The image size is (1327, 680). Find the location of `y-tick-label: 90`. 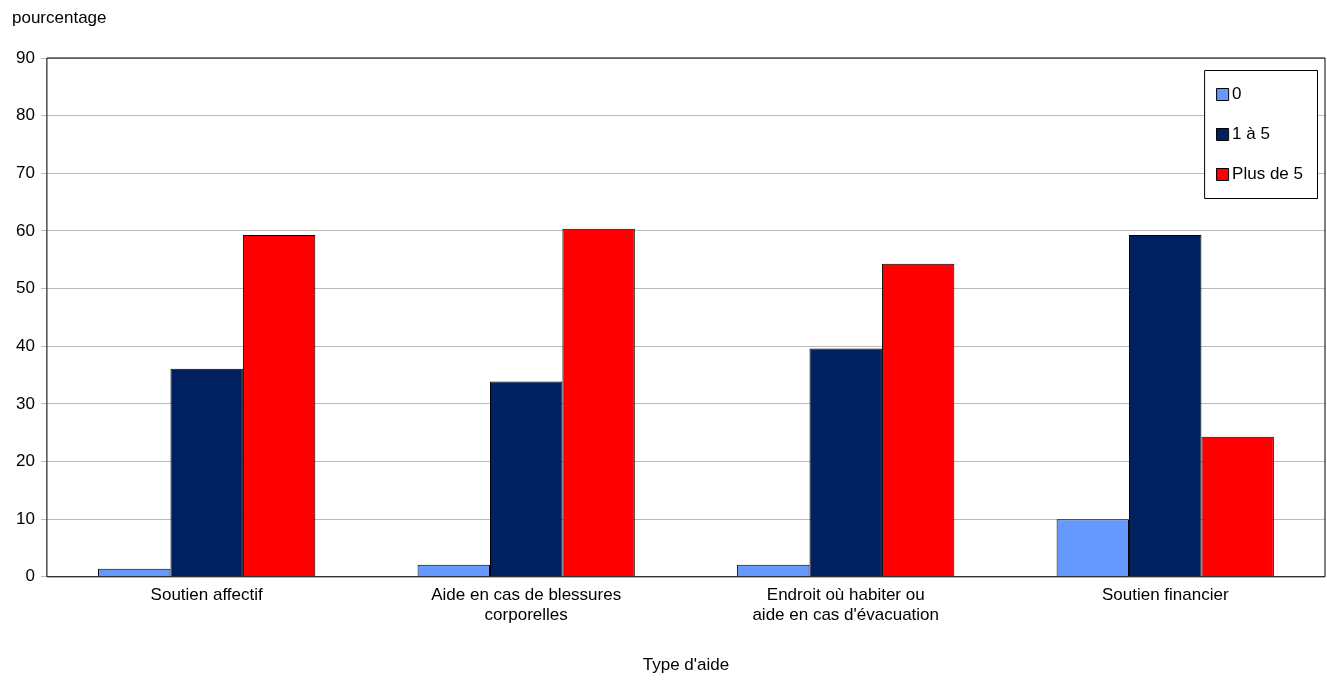

y-tick-label: 90 is located at coordinates (25, 57).